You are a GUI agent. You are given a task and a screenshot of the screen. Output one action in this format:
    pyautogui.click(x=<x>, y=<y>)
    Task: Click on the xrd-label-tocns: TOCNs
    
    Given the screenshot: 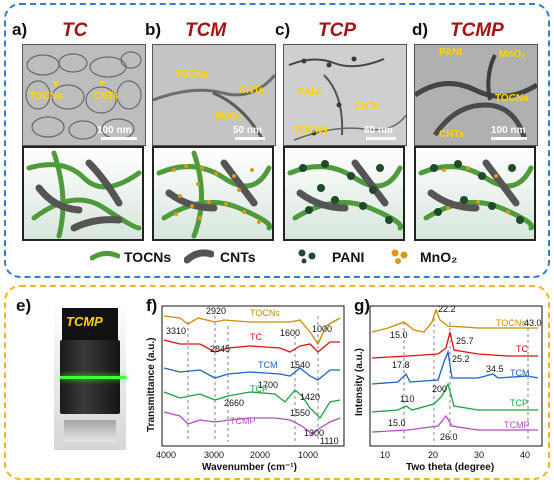 What is the action you would take?
    pyautogui.click(x=511, y=323)
    